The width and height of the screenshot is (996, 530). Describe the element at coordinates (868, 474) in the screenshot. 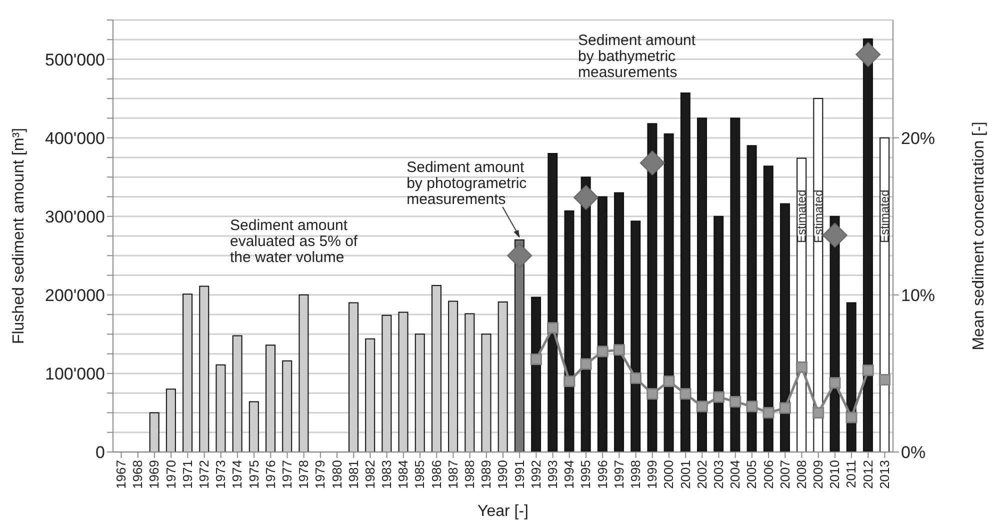

I see `x-tick-label: 2012` at that location.